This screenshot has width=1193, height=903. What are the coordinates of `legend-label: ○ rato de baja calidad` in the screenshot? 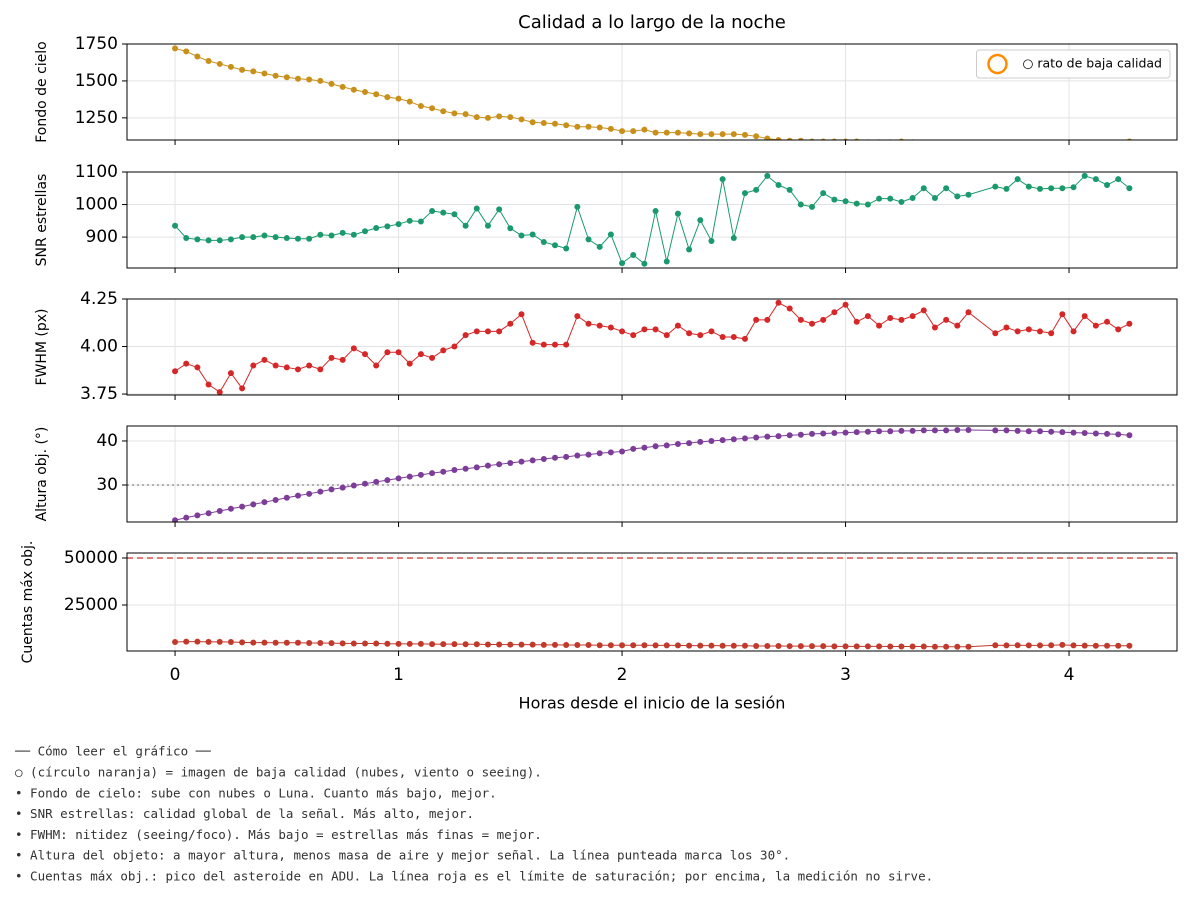 It's located at (1092, 63).